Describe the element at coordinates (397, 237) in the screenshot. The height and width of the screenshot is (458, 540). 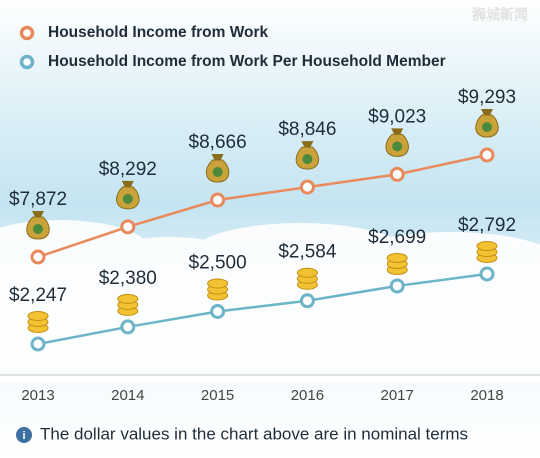
I see `data-label: $2,699` at that location.